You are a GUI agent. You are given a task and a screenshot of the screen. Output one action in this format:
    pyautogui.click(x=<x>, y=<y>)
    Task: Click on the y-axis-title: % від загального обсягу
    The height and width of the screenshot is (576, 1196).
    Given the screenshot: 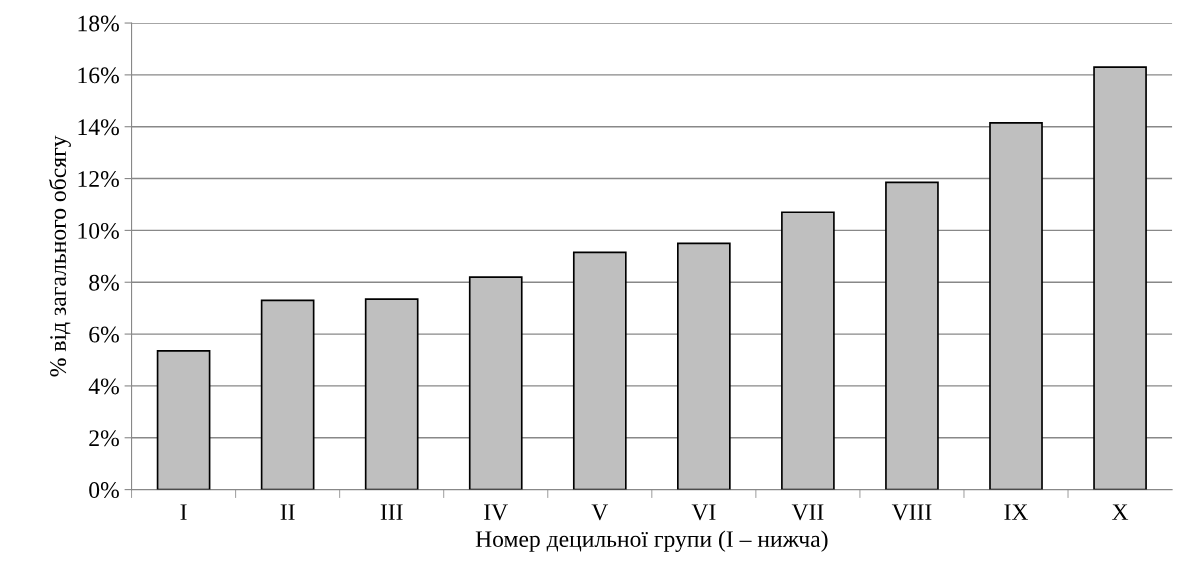 What is the action you would take?
    pyautogui.click(x=59, y=256)
    